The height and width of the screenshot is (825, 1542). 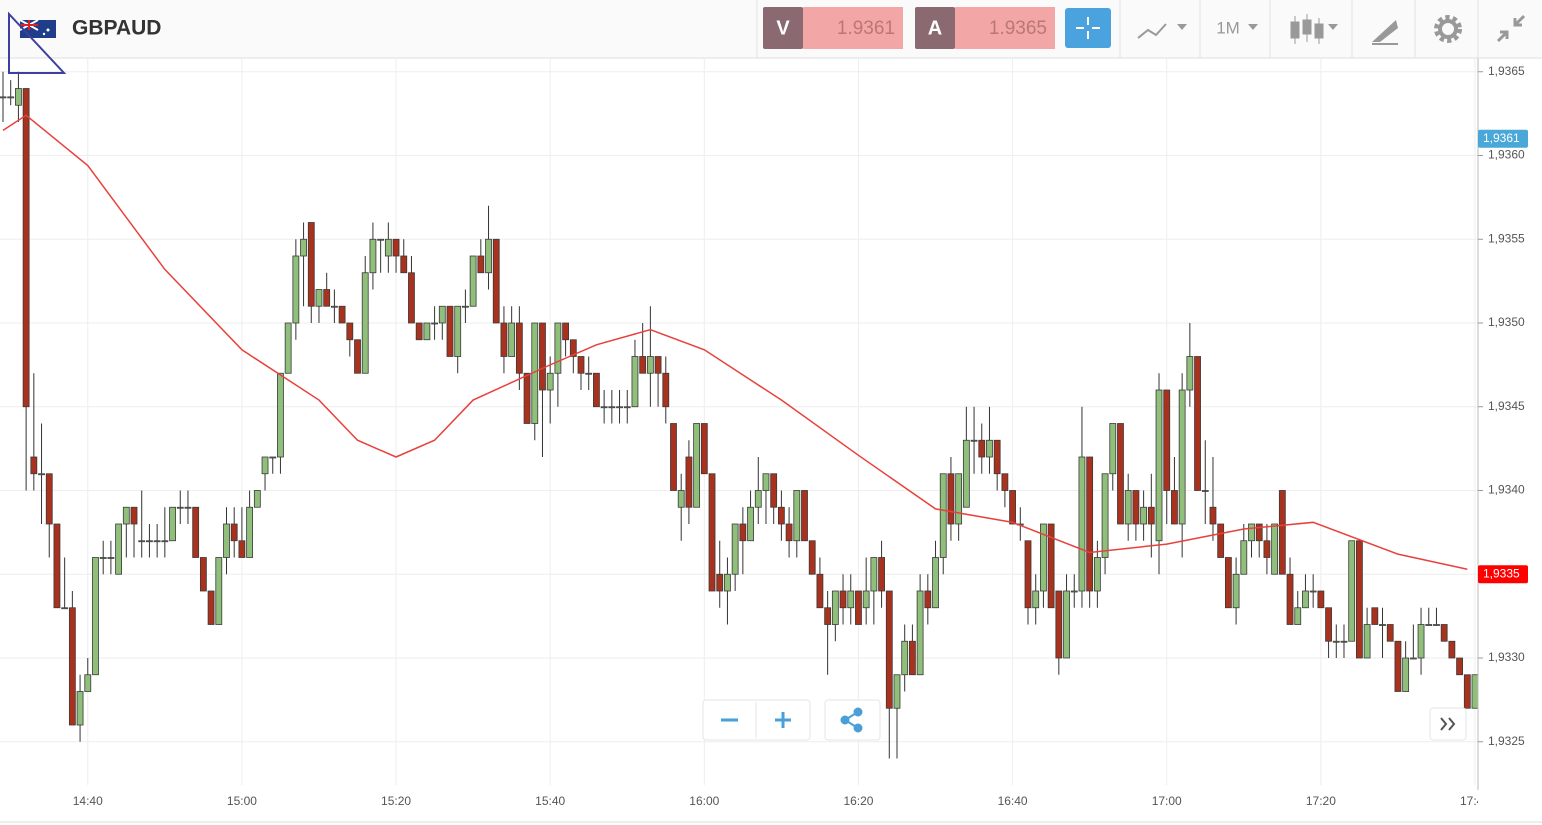 What do you see at coordinates (1475, 801) in the screenshot?
I see `x-tick-label: 17:40` at bounding box center [1475, 801].